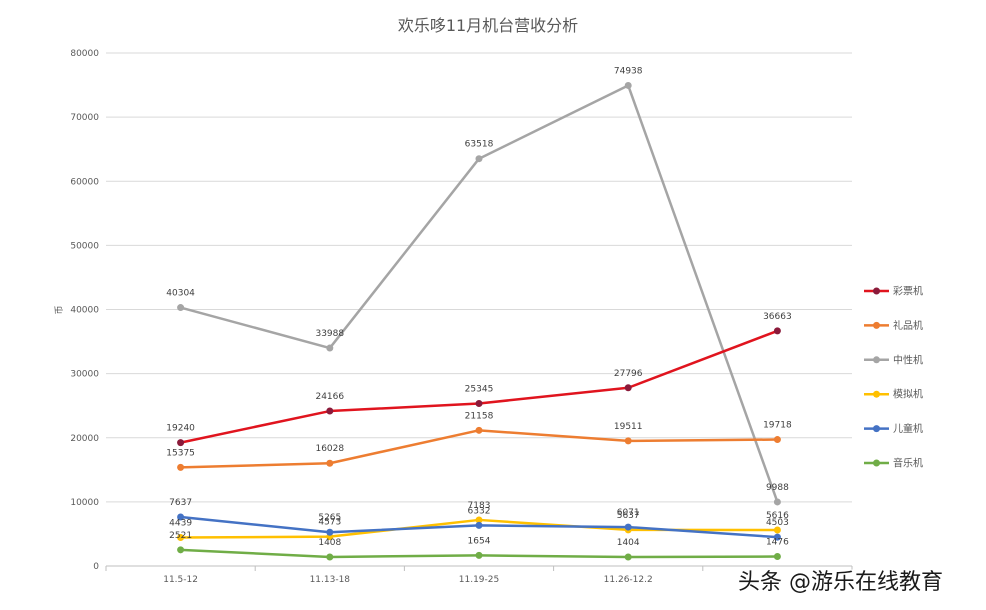 The height and width of the screenshot is (610, 986). I want to click on y-tick-label: 80000, so click(84, 54).